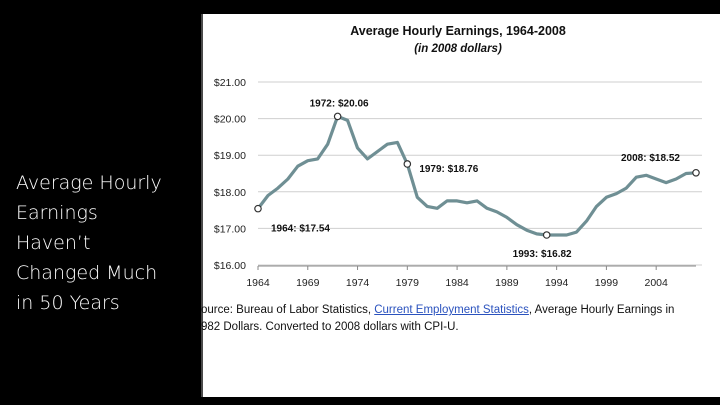  What do you see at coordinates (358, 283) in the screenshot?
I see `x-tick-label: 1974` at bounding box center [358, 283].